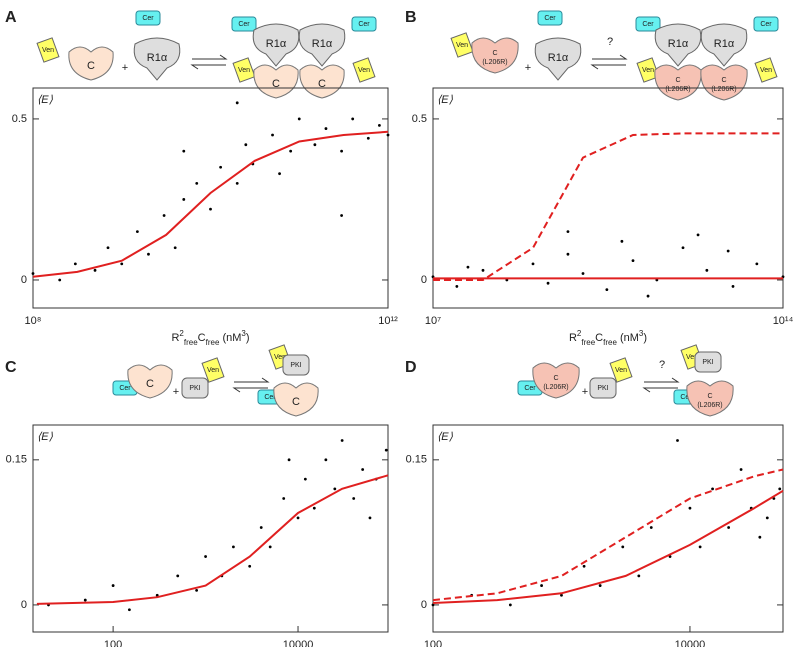 The width and height of the screenshot is (800, 647). What do you see at coordinates (24, 605) in the screenshot?
I see `y-tick-label: 0` at bounding box center [24, 605].